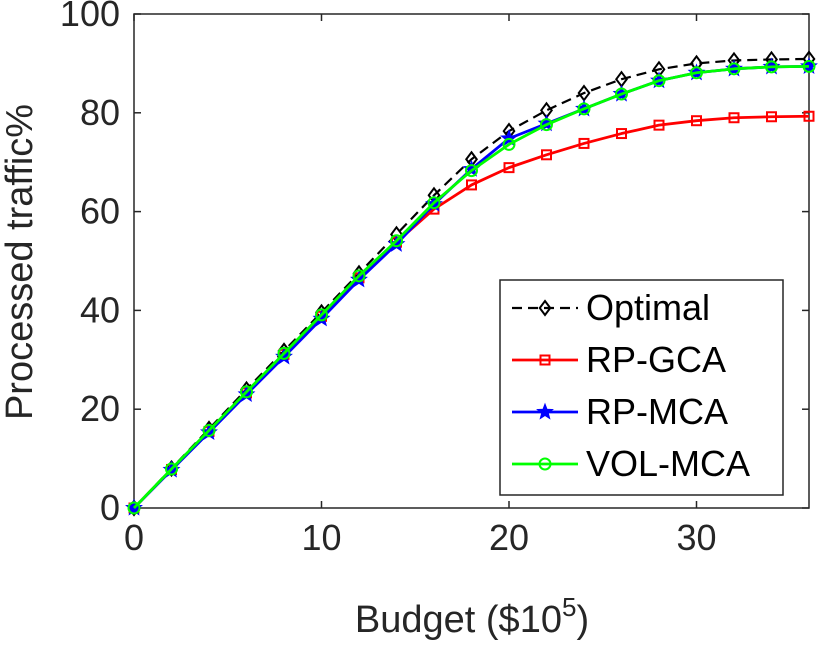 This screenshot has width=822, height=645. I want to click on x-axis-title-suffix: ), so click(582, 620).